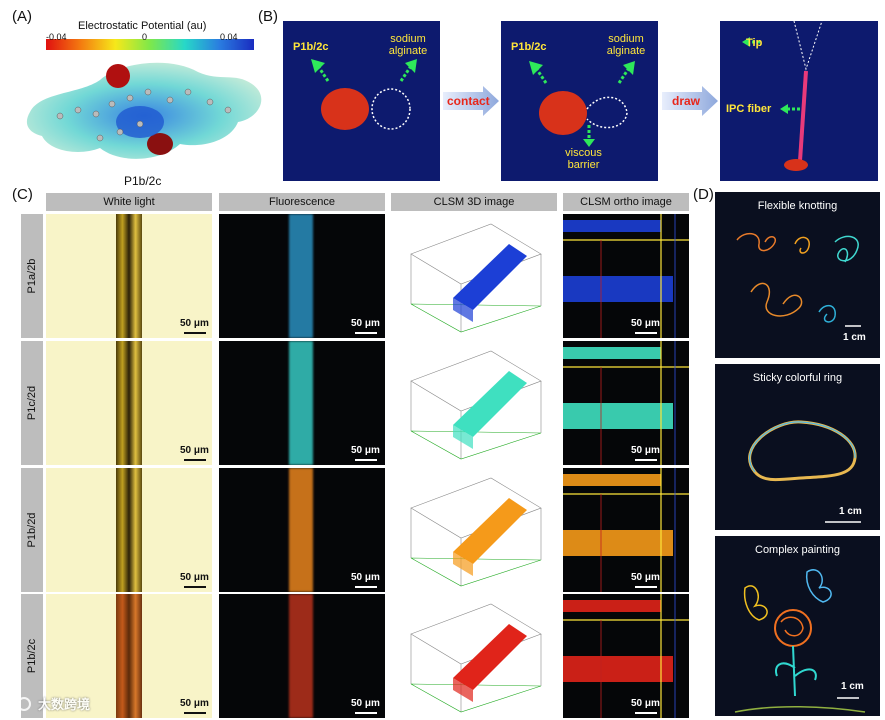 This screenshot has width=885, height=720. Describe the element at coordinates (797, 550) in the screenshot. I see `title-complex-painting: Complex painting` at that location.